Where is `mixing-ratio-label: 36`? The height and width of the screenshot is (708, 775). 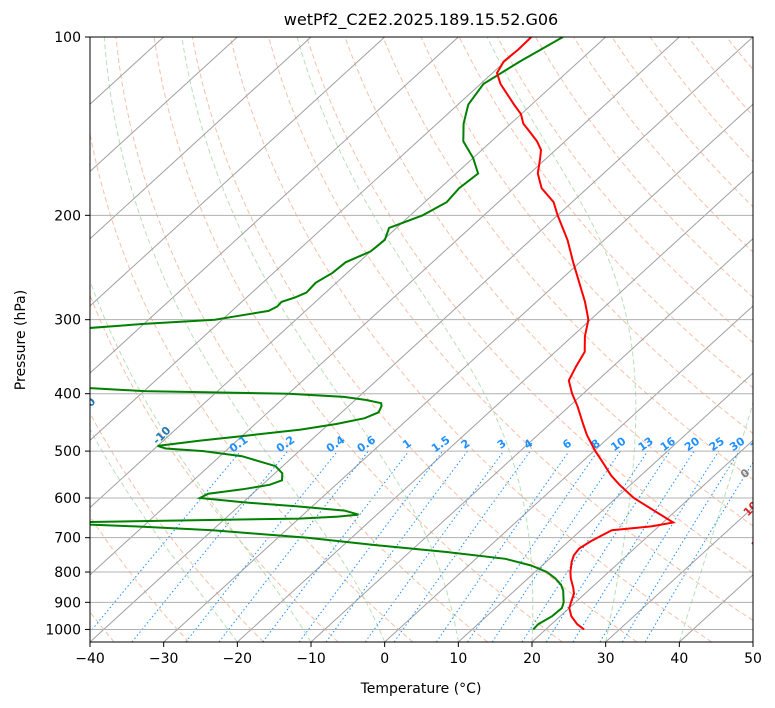 mixing-ratio-label: 36 is located at coordinates (758, 444).